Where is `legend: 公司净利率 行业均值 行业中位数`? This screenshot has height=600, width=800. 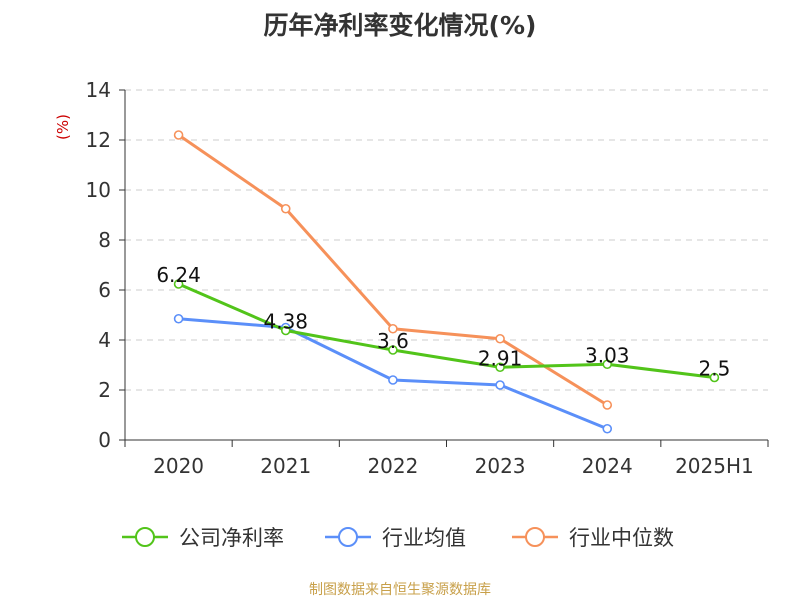 legend: 公司净利率 行业均值 行业中位数 is located at coordinates (398, 538).